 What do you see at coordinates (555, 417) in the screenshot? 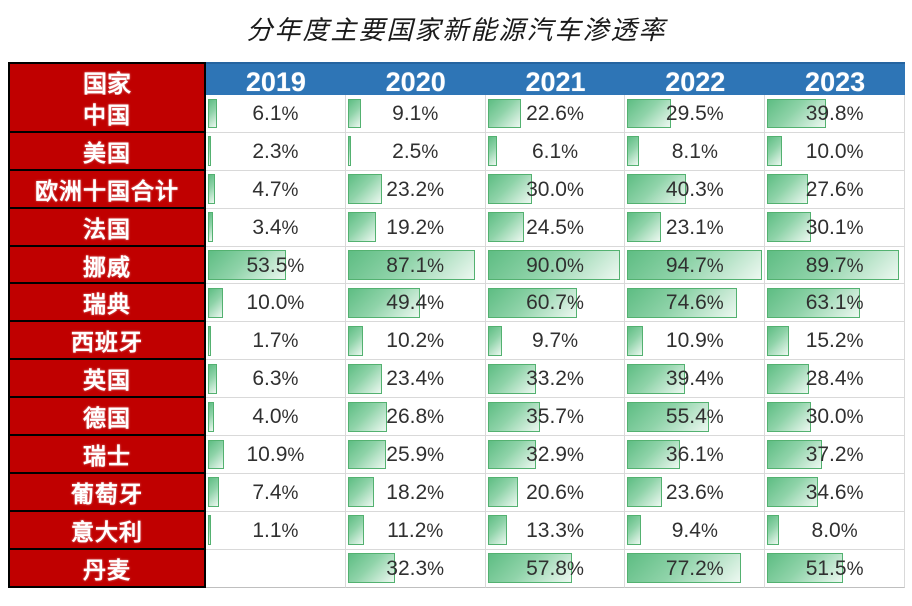
I see `value-text: 35.7%` at bounding box center [555, 417].